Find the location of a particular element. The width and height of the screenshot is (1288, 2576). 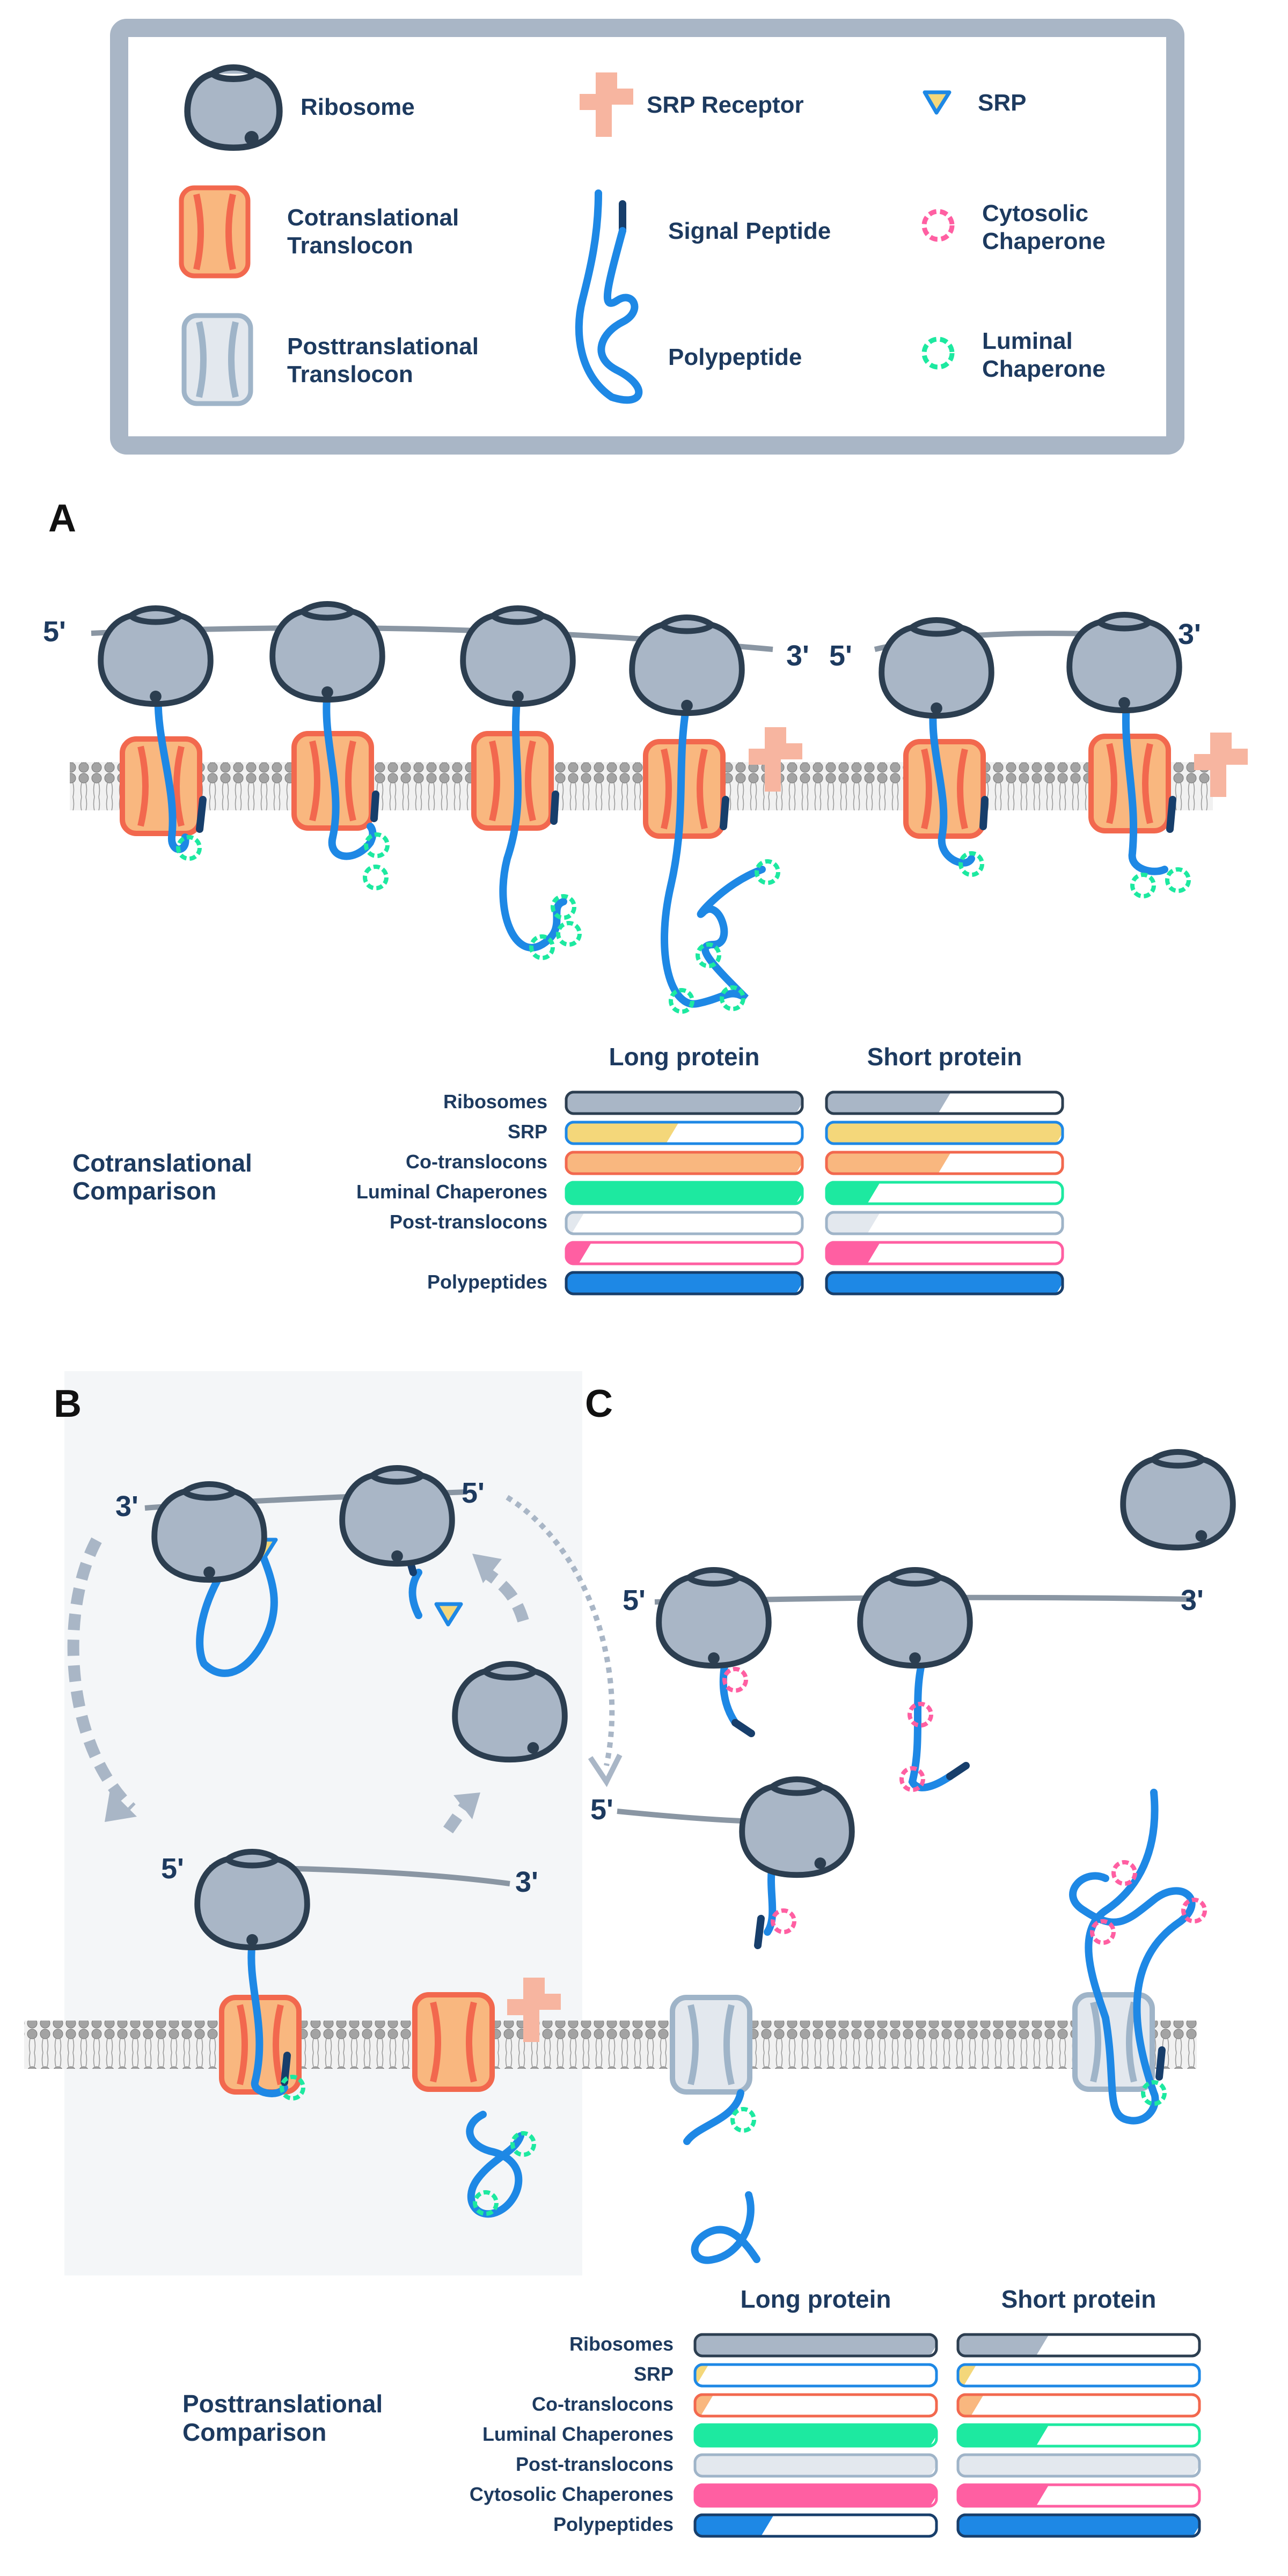

comparison-row-label: SRP is located at coordinates (654, 2374).